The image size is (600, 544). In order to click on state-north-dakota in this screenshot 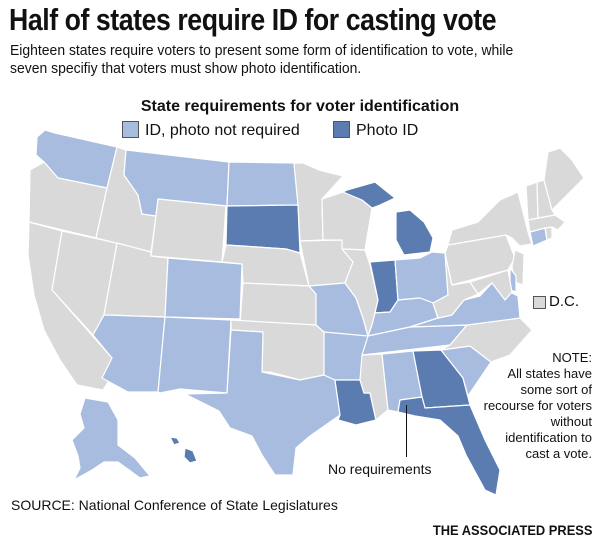, I will do `click(262, 184)`.